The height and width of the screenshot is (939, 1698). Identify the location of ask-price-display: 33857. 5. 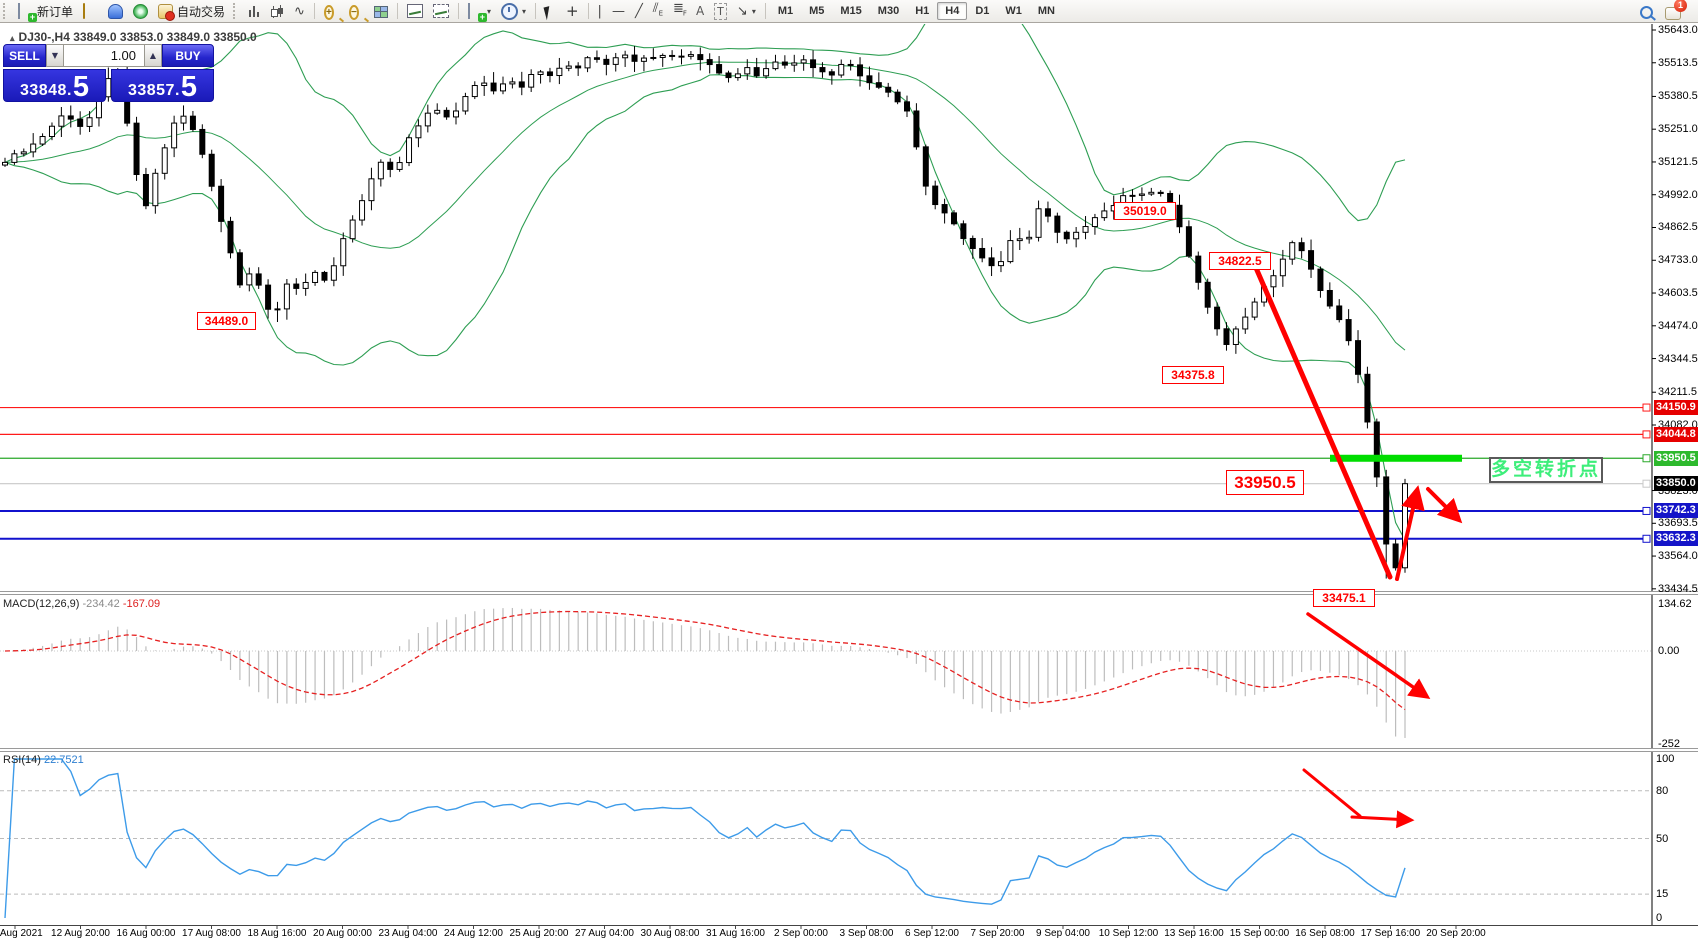
(162, 85).